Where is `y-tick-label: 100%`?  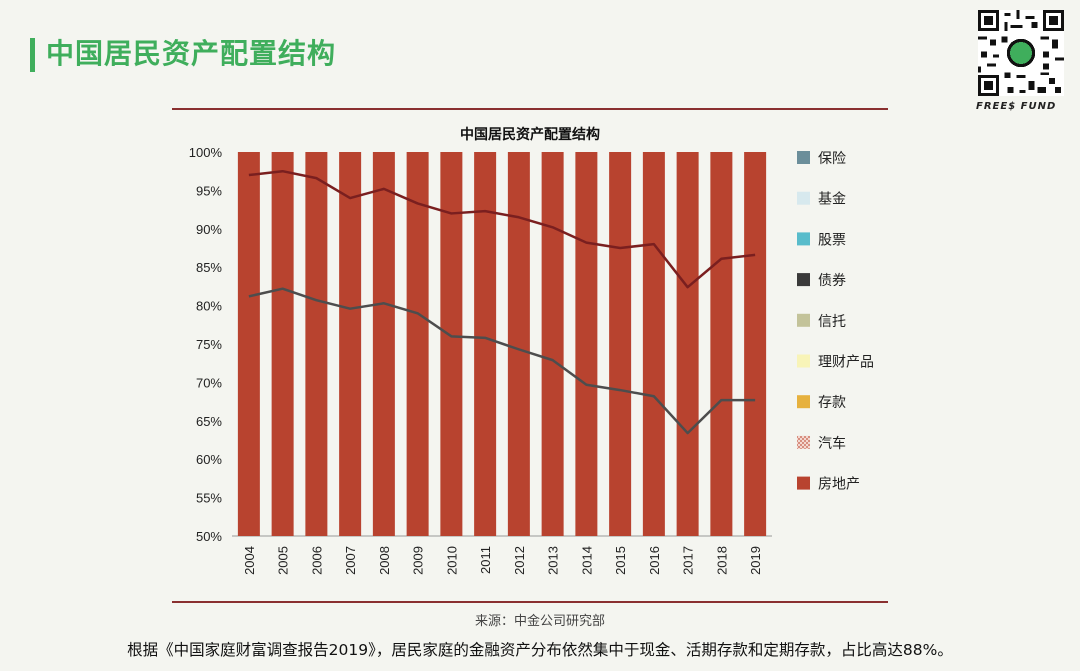
y-tick-label: 100% is located at coordinates (206, 152).